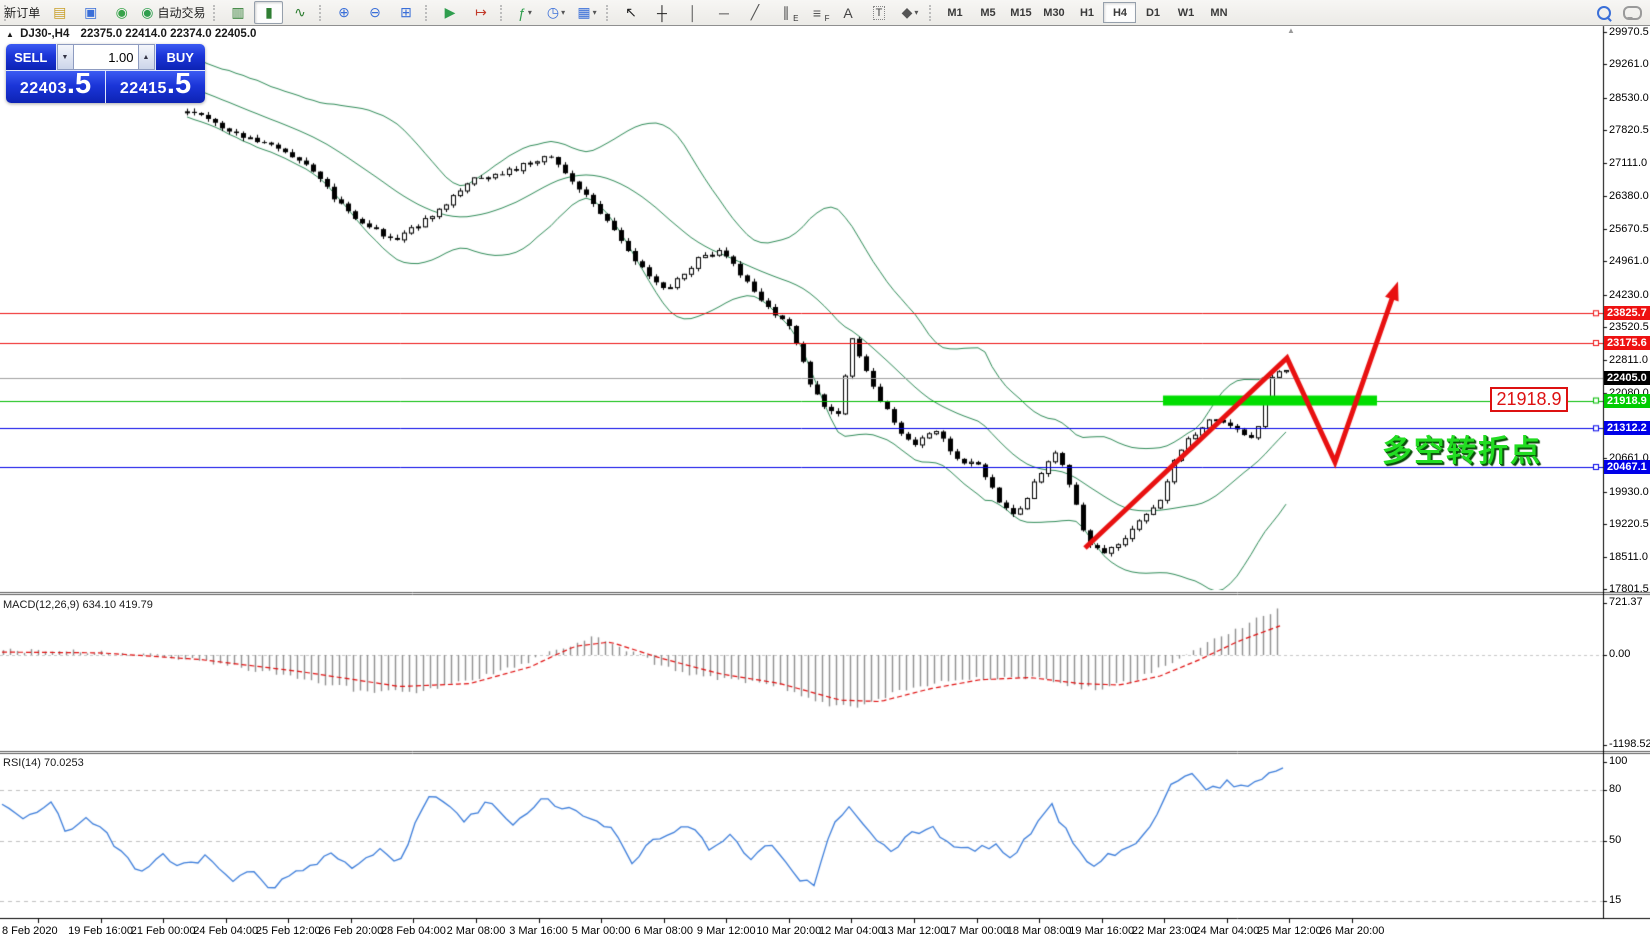 The height and width of the screenshot is (948, 1650). I want to click on buy-button: BUY, so click(180, 57).